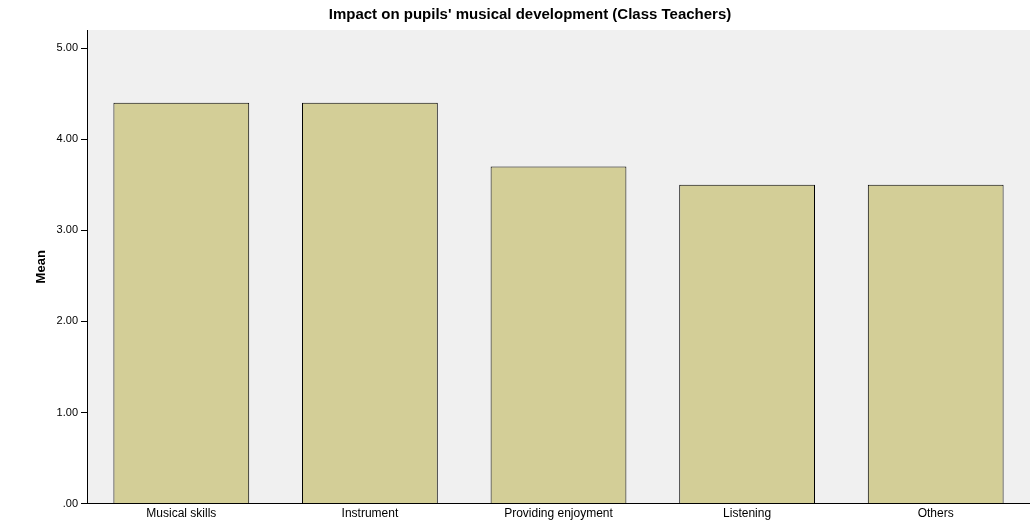 The width and height of the screenshot is (1030, 526). What do you see at coordinates (530, 14) in the screenshot?
I see `chart-title: Impact on pupils' musical development (Class Teachers)` at bounding box center [530, 14].